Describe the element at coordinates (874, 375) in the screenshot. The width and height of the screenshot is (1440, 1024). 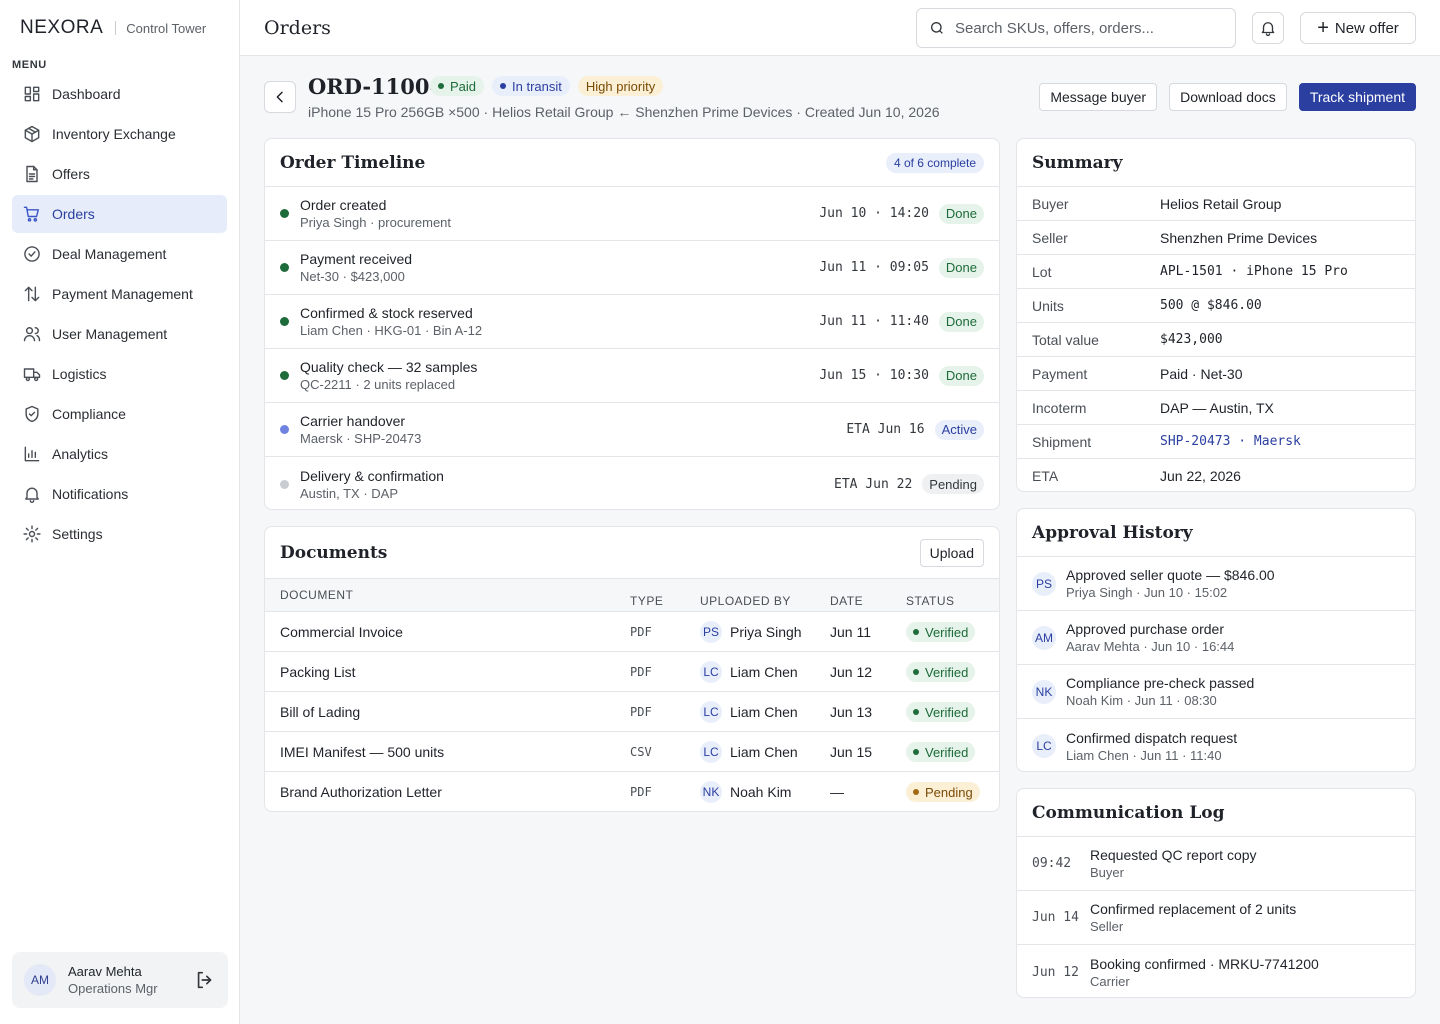
I see `timeline-step-time: Jun 15 · 10:30` at that location.